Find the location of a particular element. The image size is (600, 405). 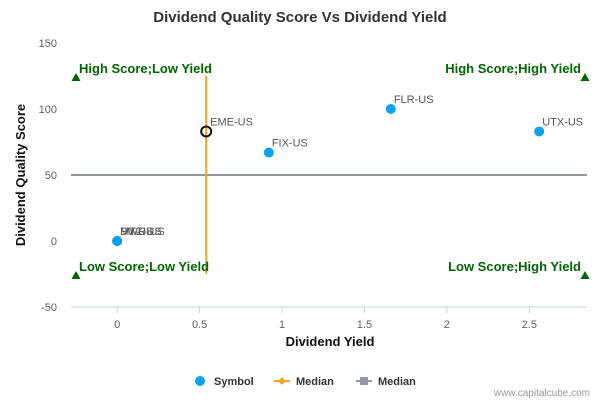

y-tick-label: 50 is located at coordinates (51, 176).